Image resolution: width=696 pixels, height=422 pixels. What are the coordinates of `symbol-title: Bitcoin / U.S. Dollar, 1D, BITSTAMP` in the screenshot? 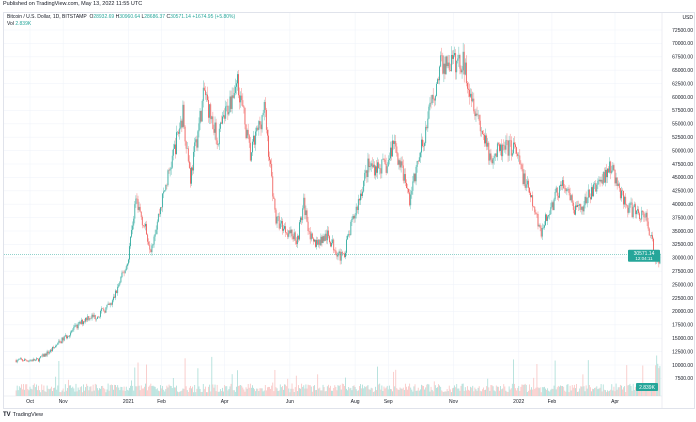 It's located at (47, 17).